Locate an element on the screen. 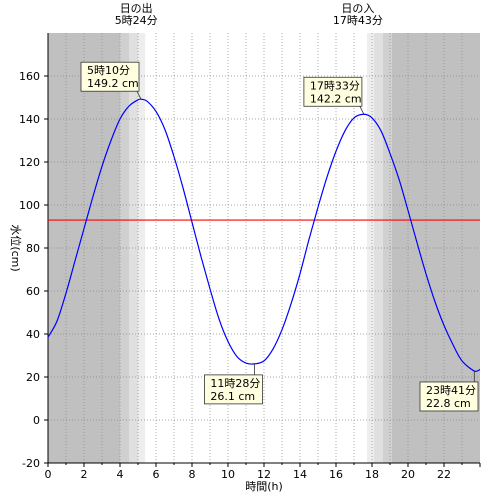 The image size is (496, 496). y-tick-label: 20 is located at coordinates (33, 377).